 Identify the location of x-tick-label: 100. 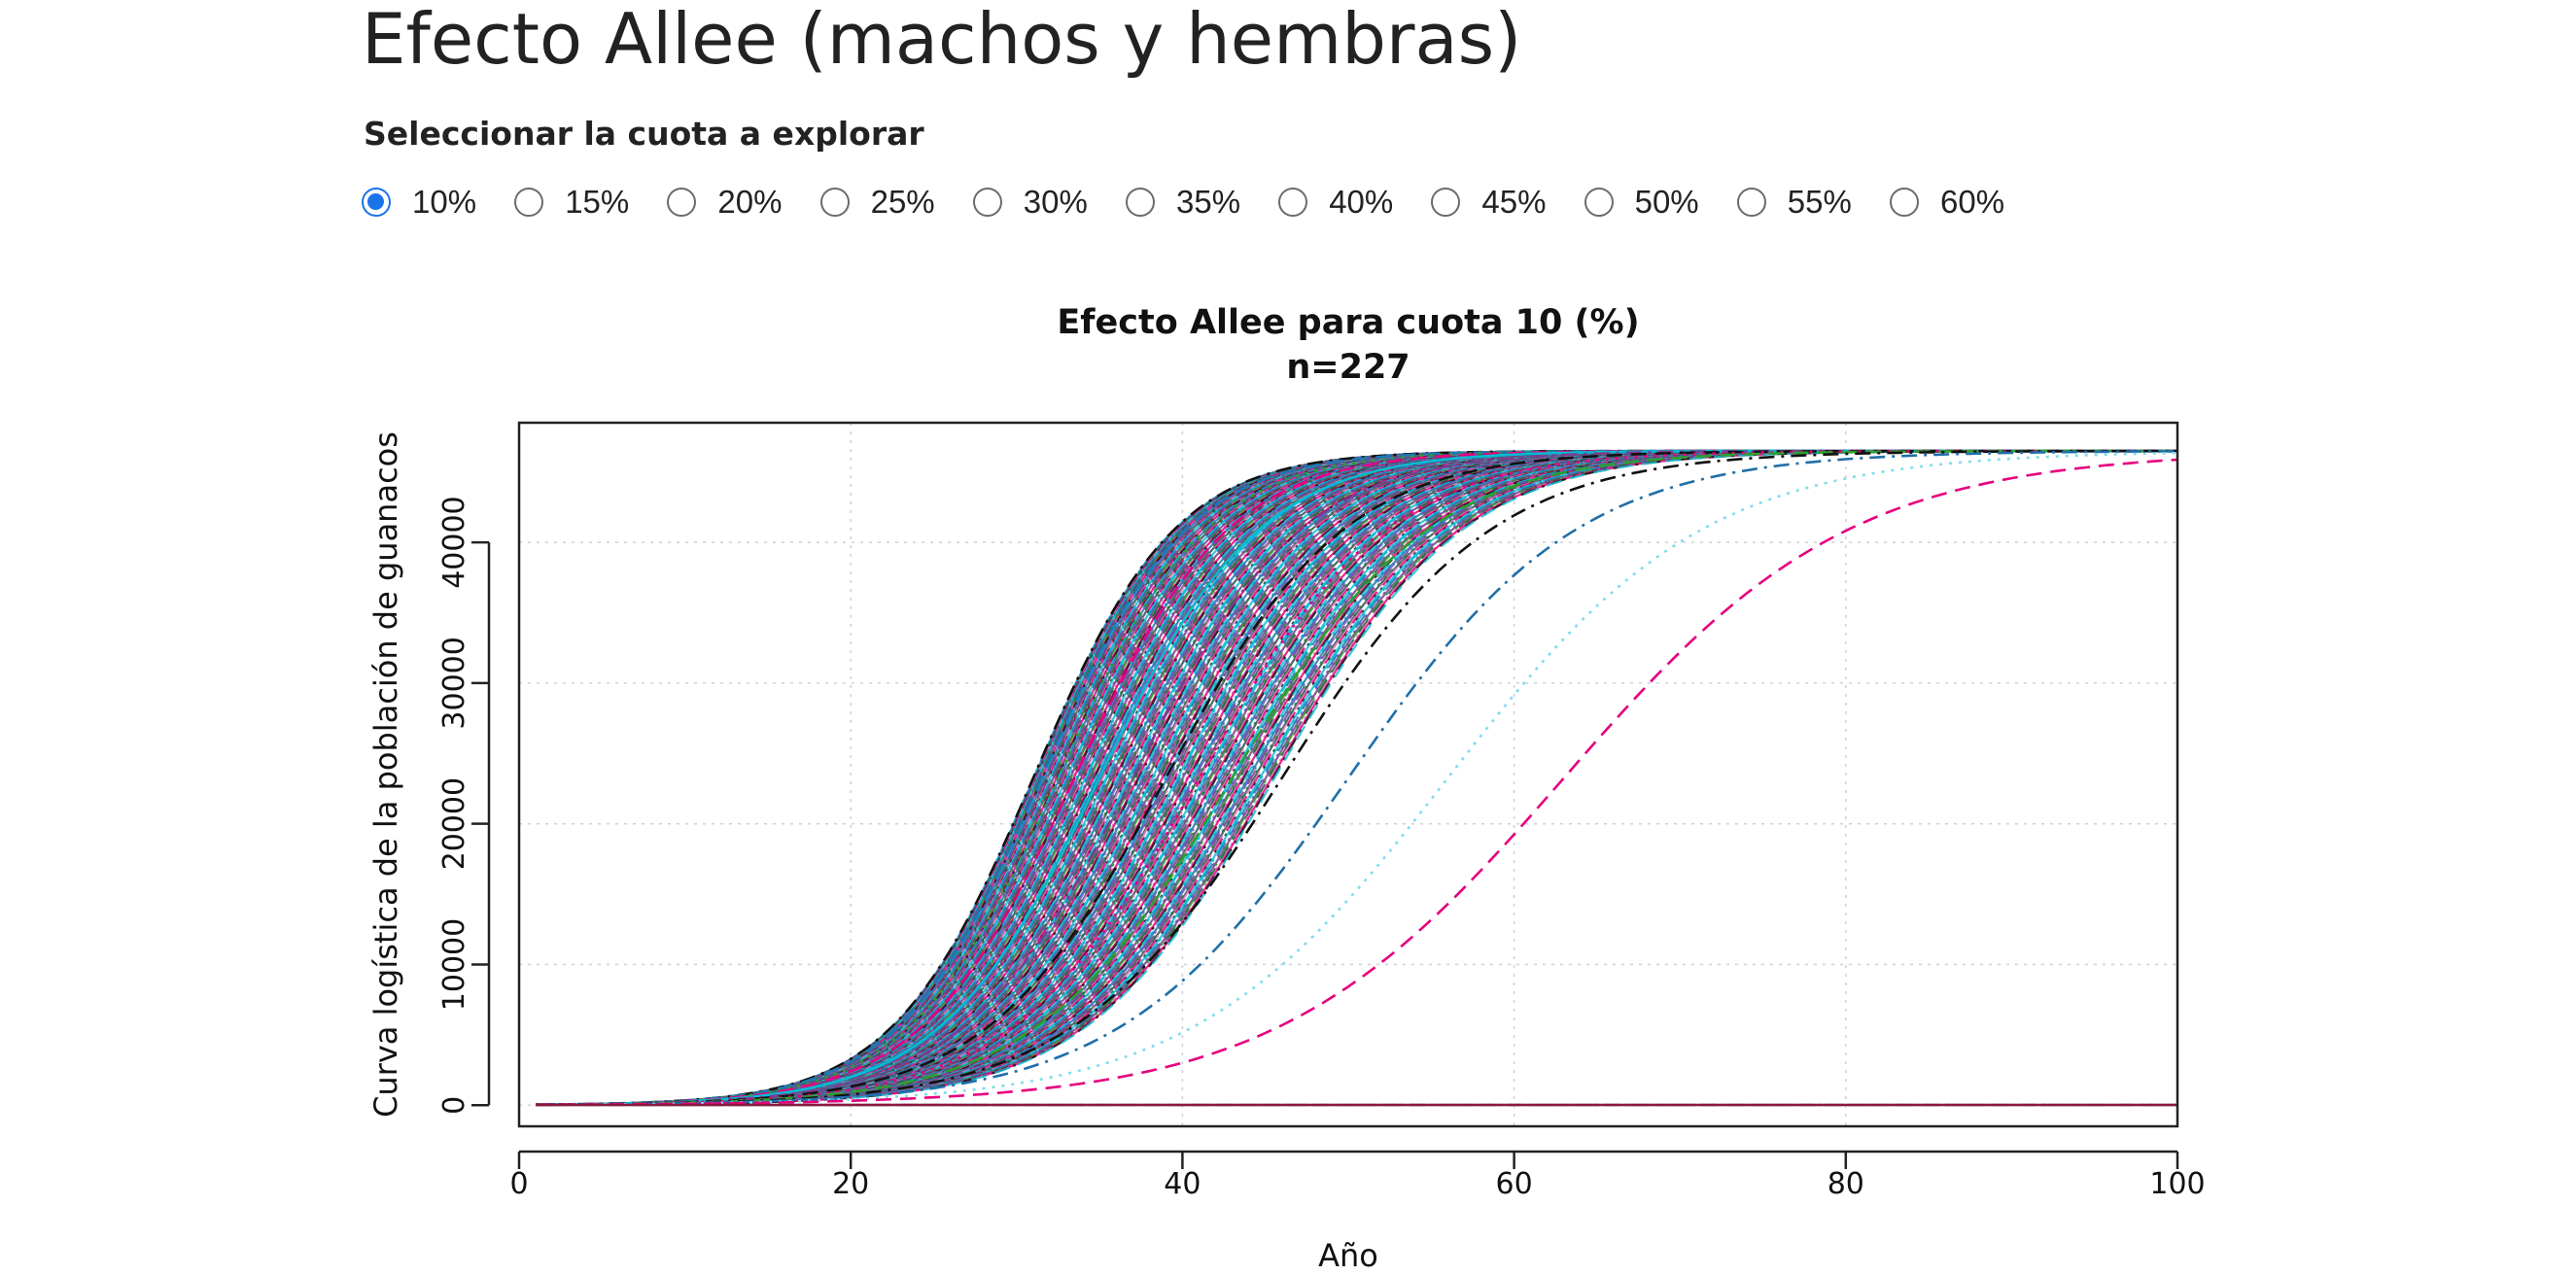
(2177, 1184).